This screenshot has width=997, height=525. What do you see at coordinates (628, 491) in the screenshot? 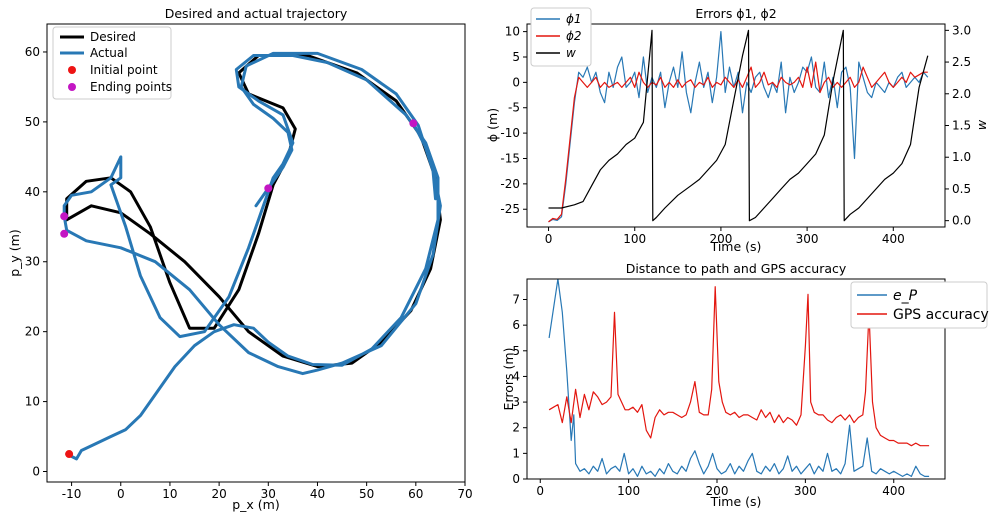
I see `distance-x-tick-label: 100` at bounding box center [628, 491].